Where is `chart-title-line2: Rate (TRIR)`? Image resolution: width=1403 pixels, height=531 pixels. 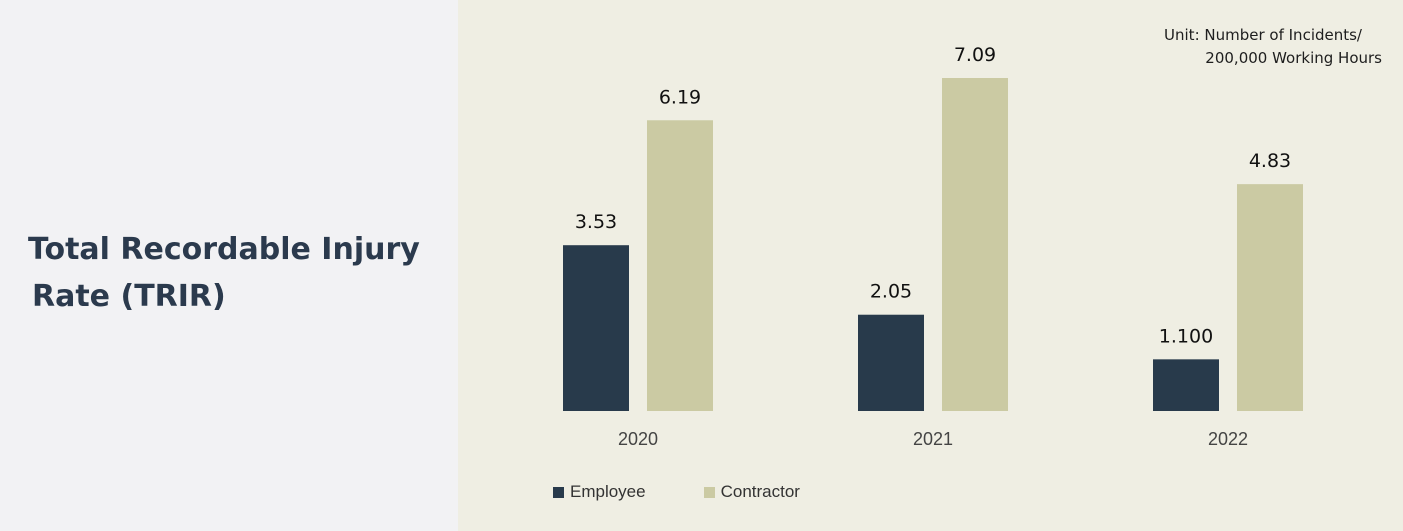
chart-title-line2: Rate (TRIR) is located at coordinates (129, 296).